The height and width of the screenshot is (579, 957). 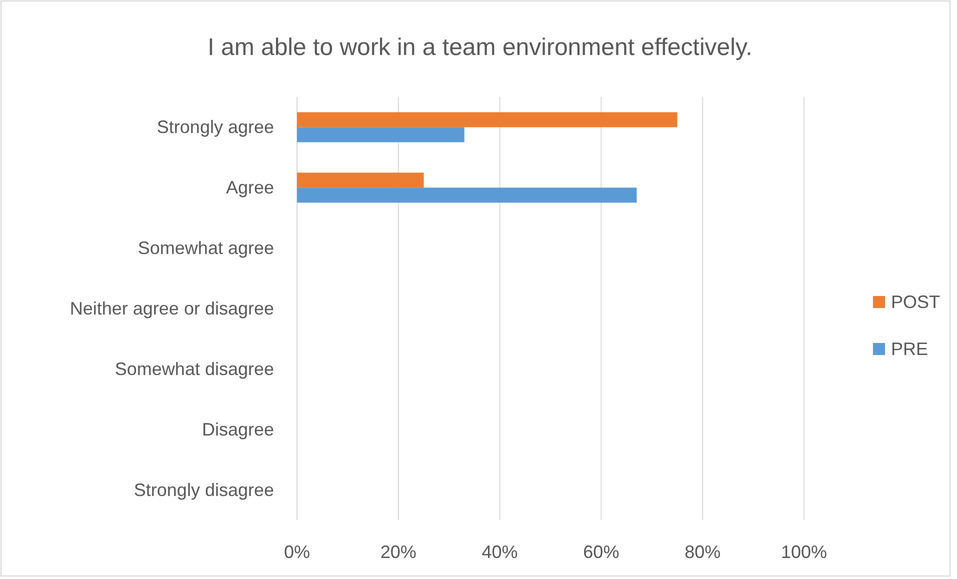 What do you see at coordinates (297, 552) in the screenshot?
I see `x-tick-label: 0%` at bounding box center [297, 552].